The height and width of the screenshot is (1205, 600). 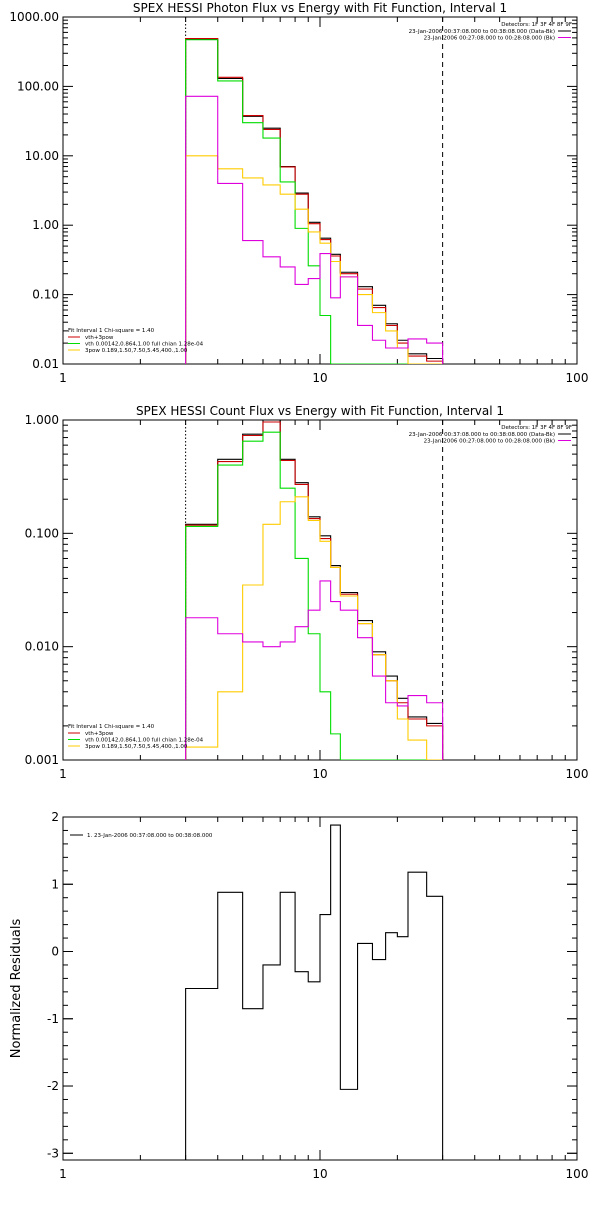 I want to click on y-tick-label: 0, so click(x=55, y=952).